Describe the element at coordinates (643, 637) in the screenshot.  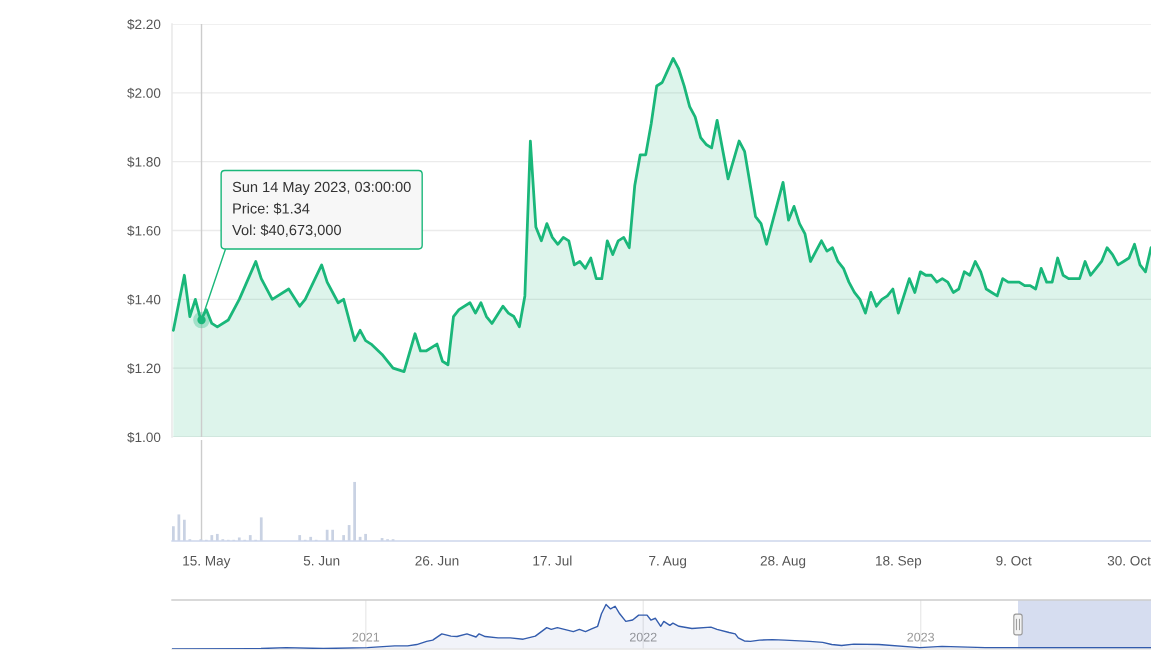
I see `x-tick-label: 2022` at that location.